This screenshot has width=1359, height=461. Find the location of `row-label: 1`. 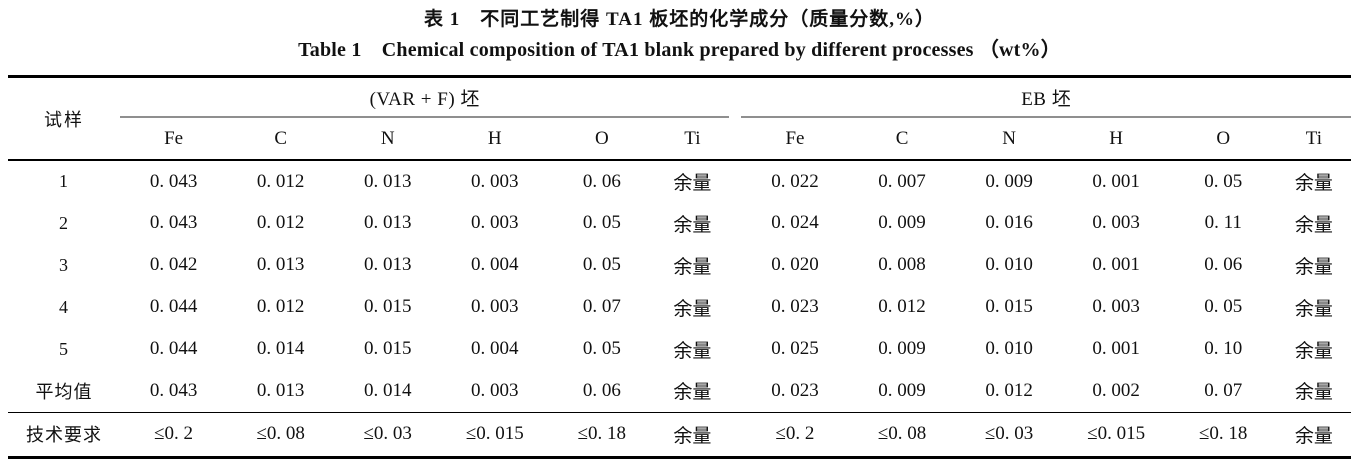

row-label: 1 is located at coordinates (64, 181).